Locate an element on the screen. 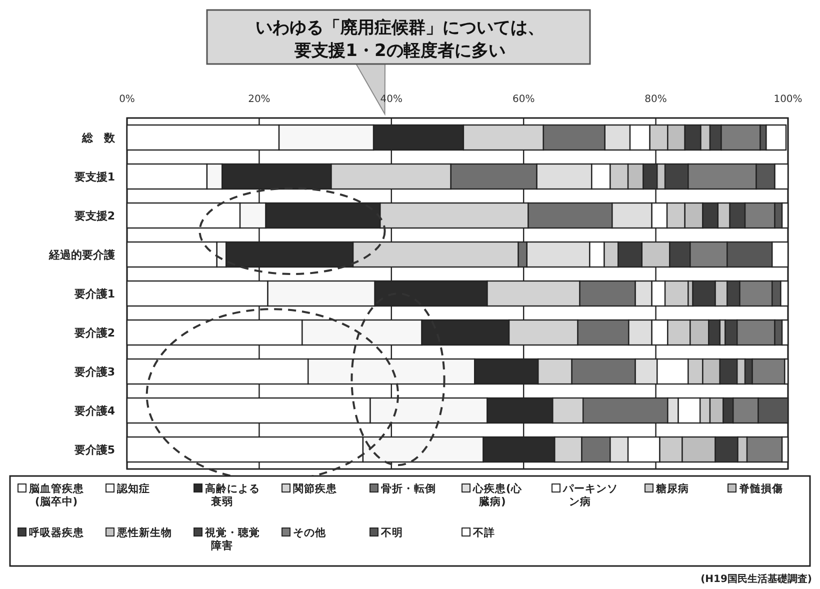 The width and height of the screenshot is (820, 589). legend-label: 視覚・聴覚障害 is located at coordinates (232, 539).